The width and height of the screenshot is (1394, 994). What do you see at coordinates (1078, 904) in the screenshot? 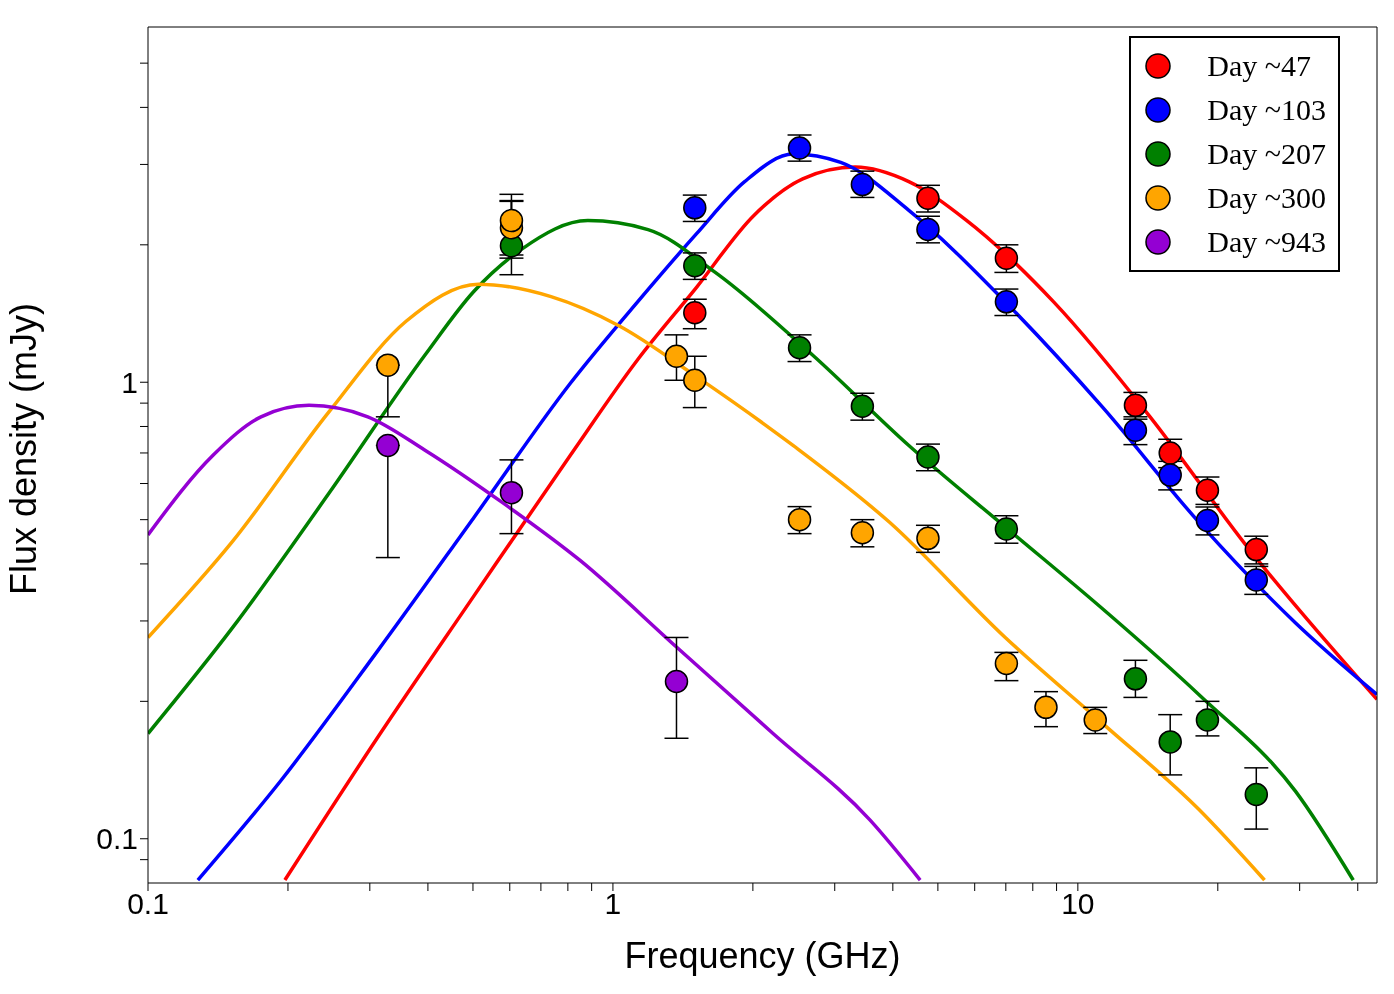
I see `x-tick-label: 10` at bounding box center [1078, 904].